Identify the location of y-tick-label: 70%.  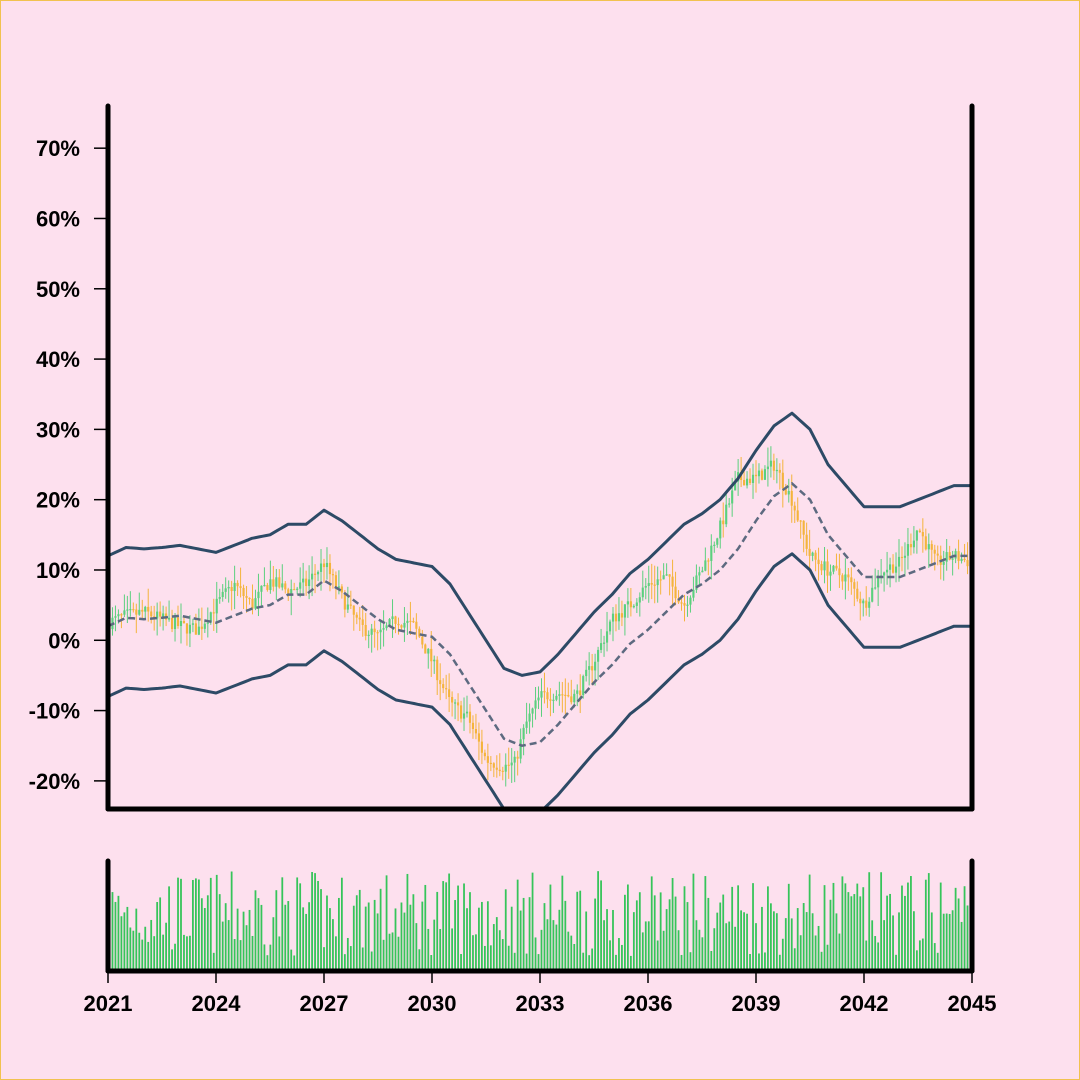
(58, 148).